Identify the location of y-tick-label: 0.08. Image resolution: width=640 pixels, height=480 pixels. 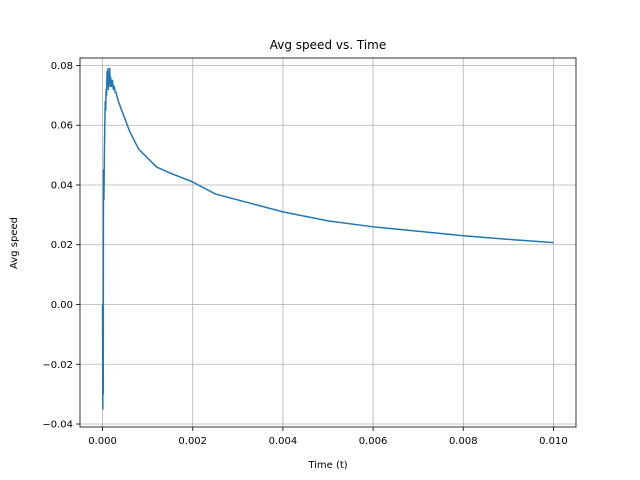
(62, 66).